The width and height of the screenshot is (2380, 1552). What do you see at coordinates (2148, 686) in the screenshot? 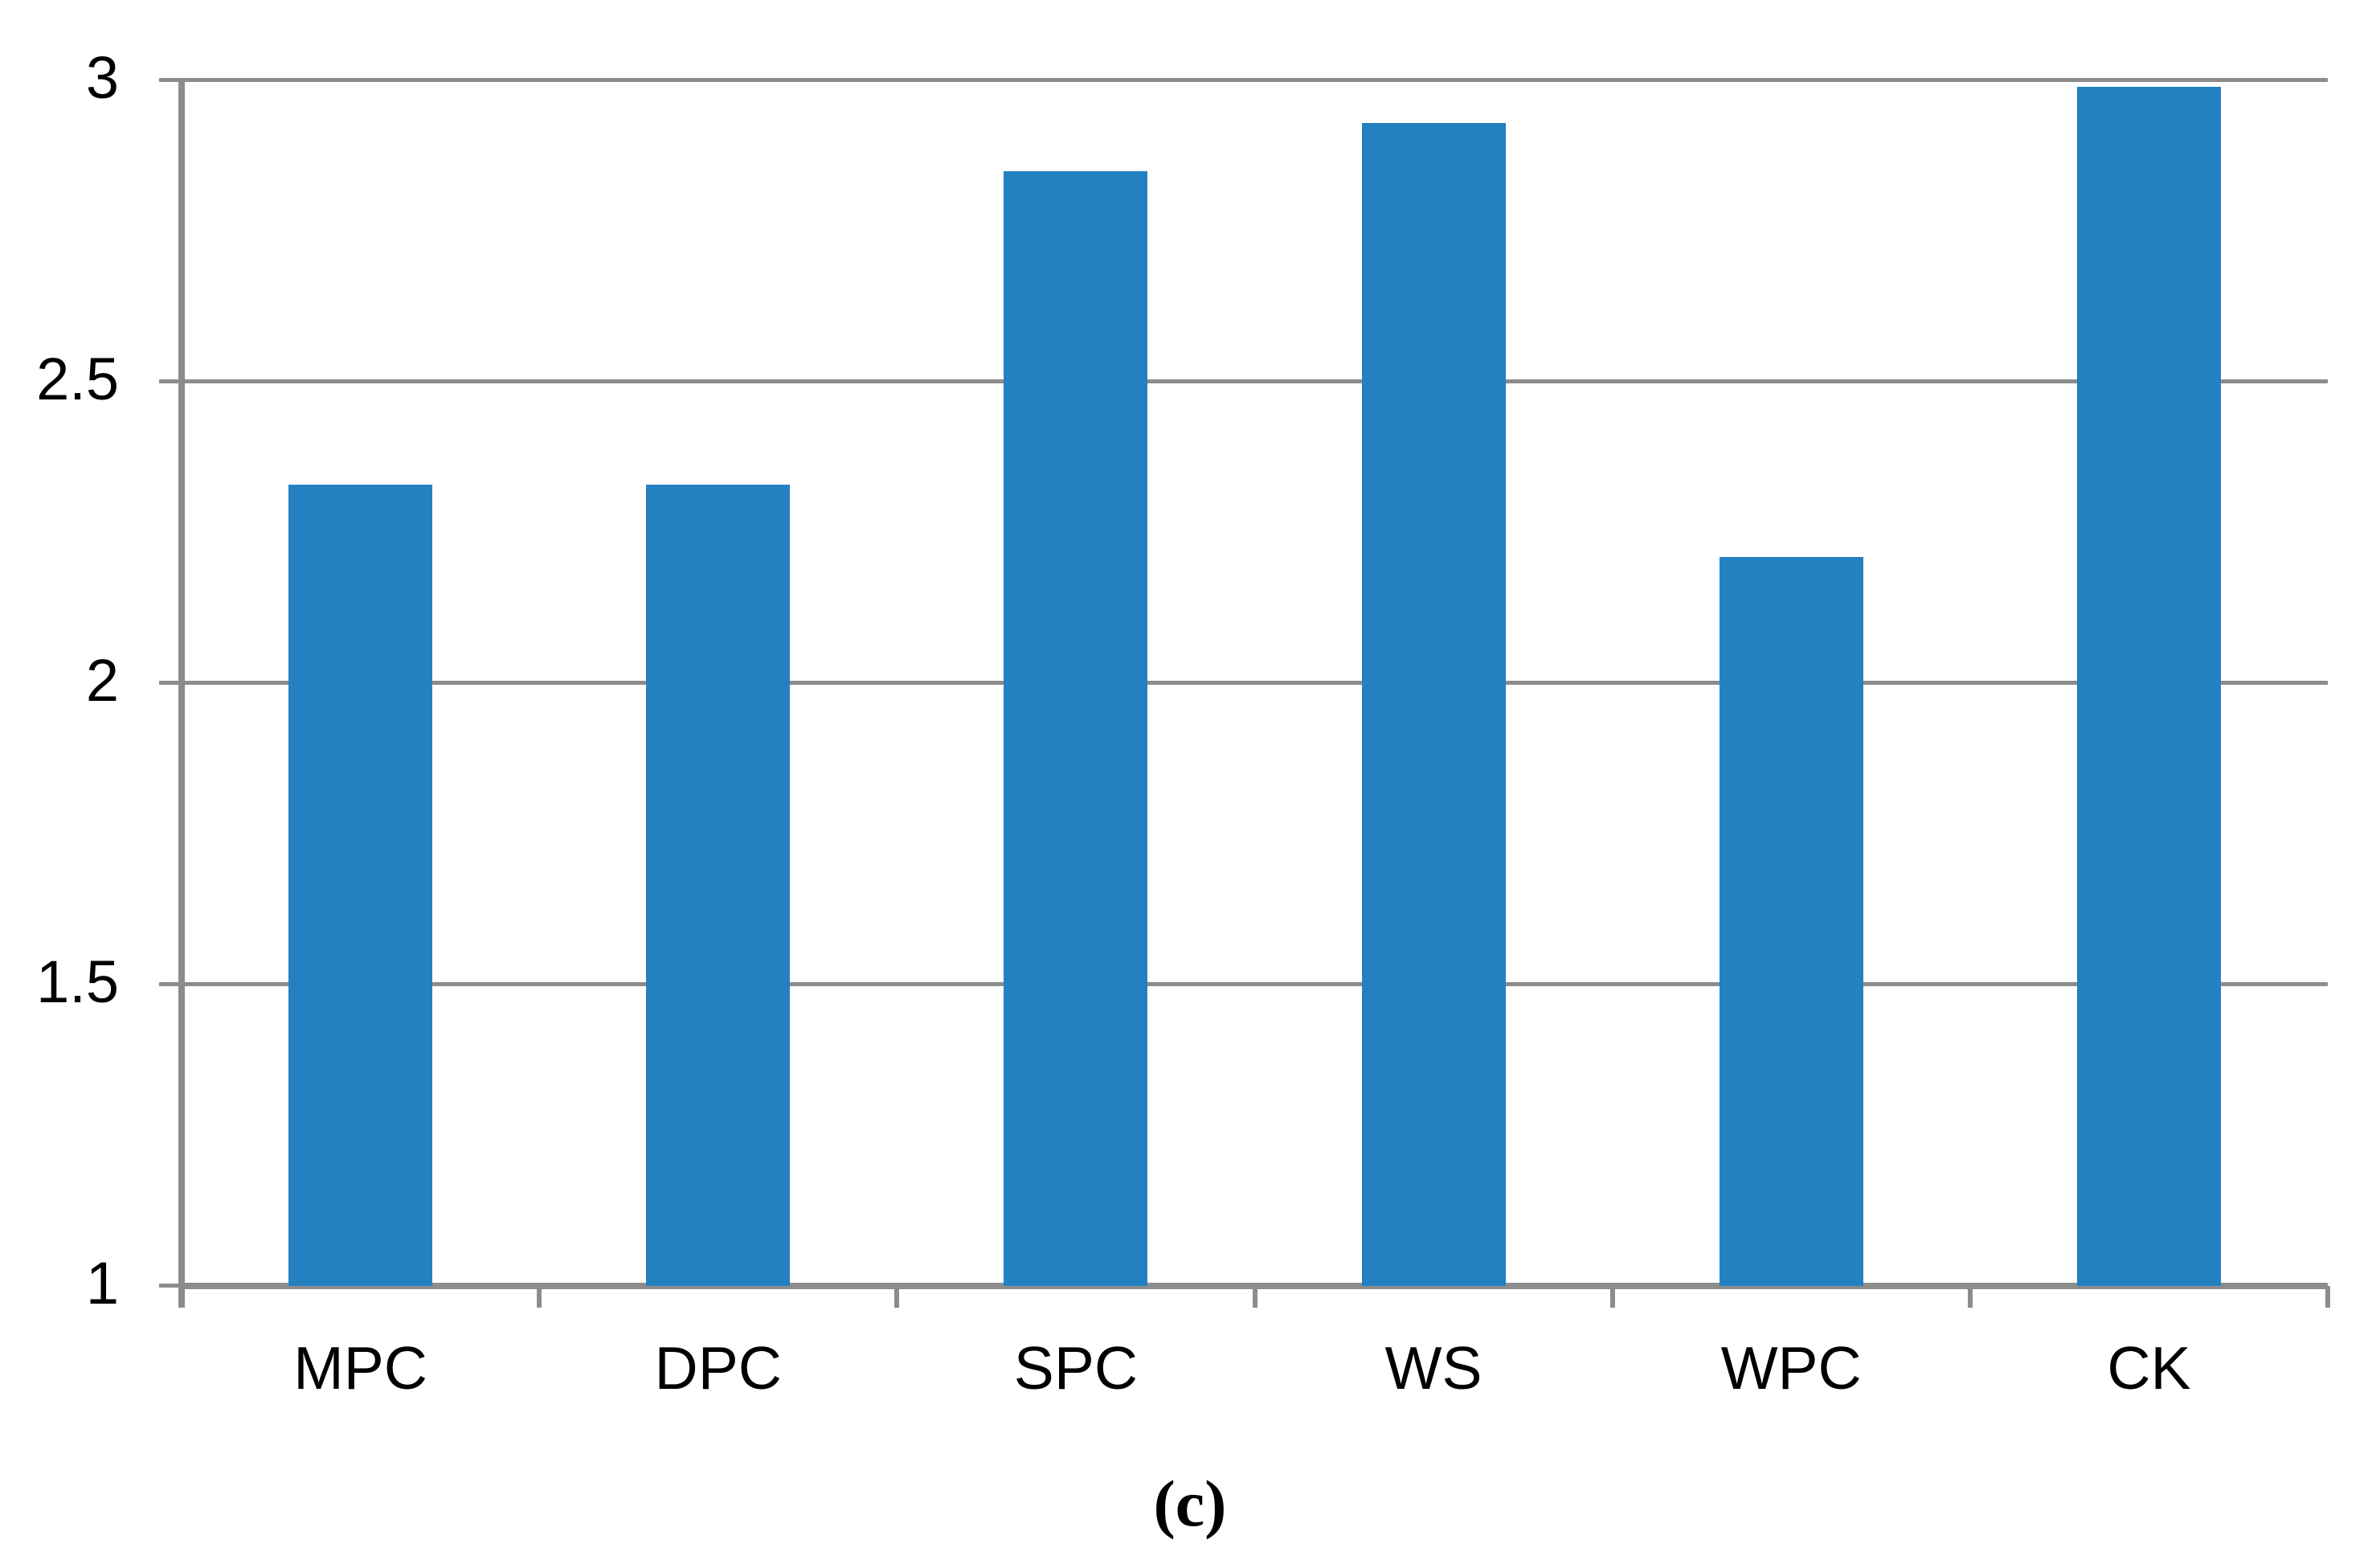
I see `bar-ck` at bounding box center [2148, 686].